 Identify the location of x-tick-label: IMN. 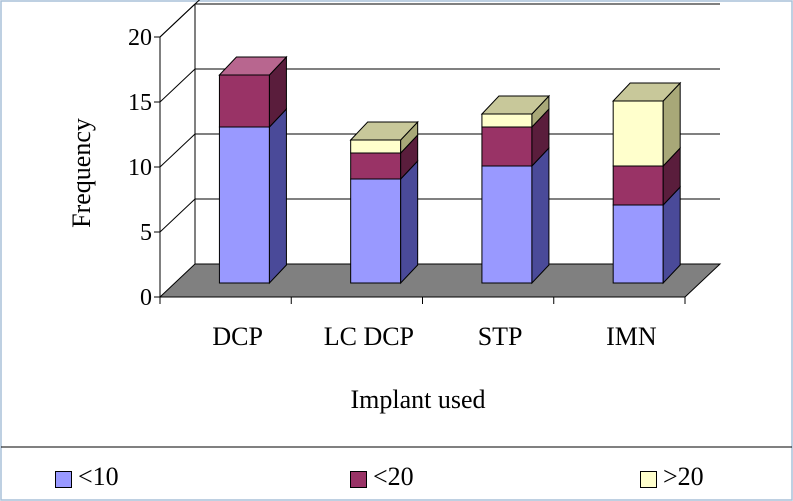
(631, 336).